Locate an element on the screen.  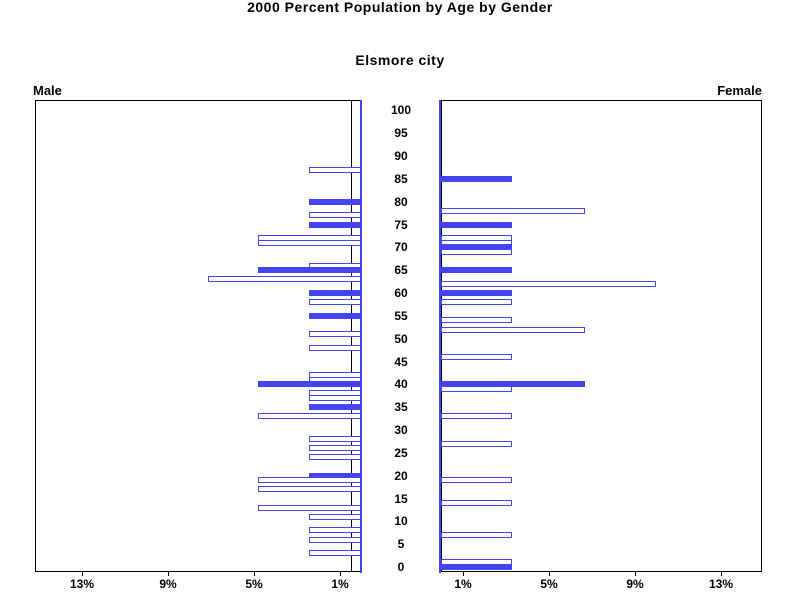
male-zero-axis is located at coordinates (361, 336).